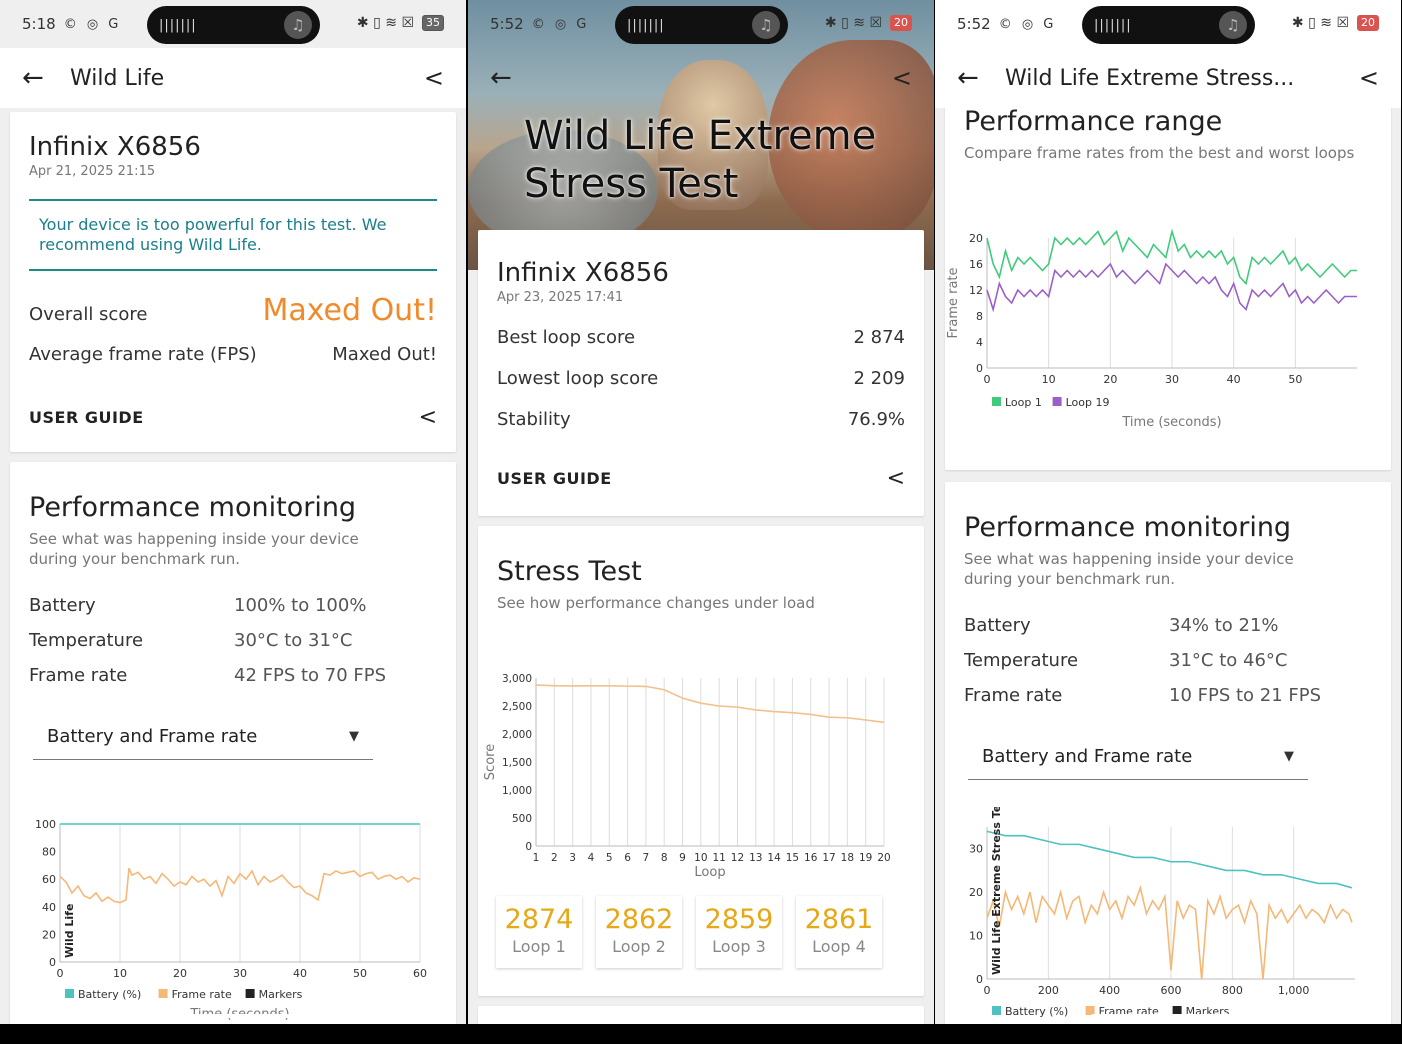 This screenshot has height=1044, width=1402. Describe the element at coordinates (876, 419) in the screenshot. I see `stability-value: 76.9%` at that location.